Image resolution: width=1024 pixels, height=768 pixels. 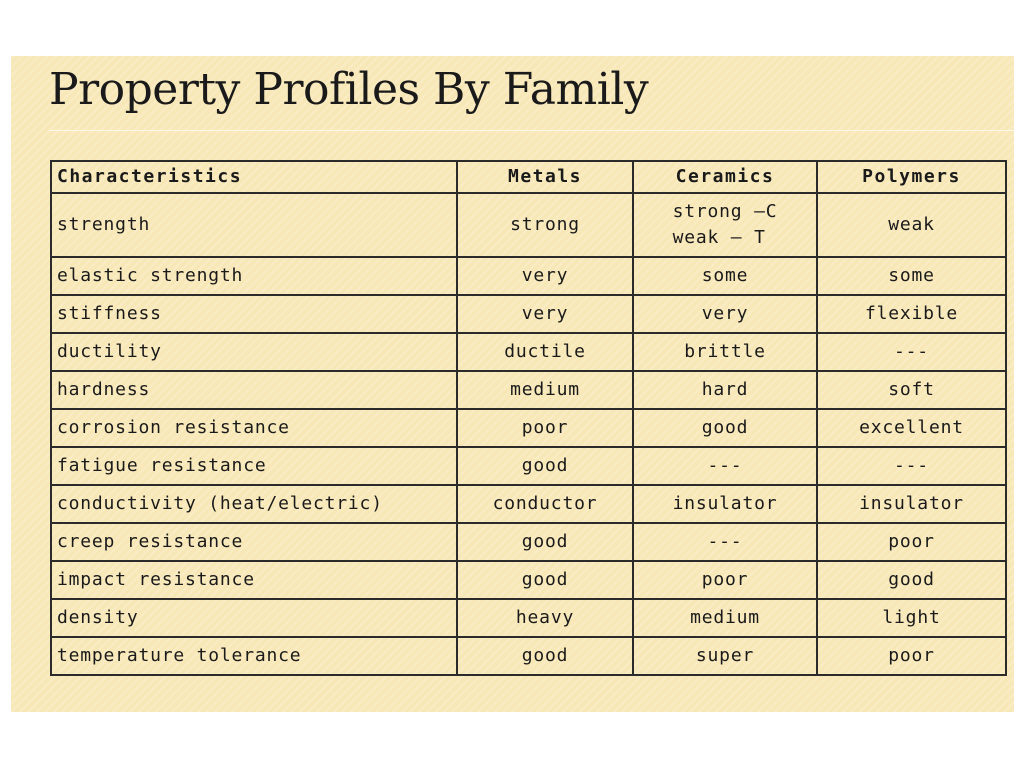 I want to click on ceramics-cell: strong –C weak – T, so click(x=725, y=225).